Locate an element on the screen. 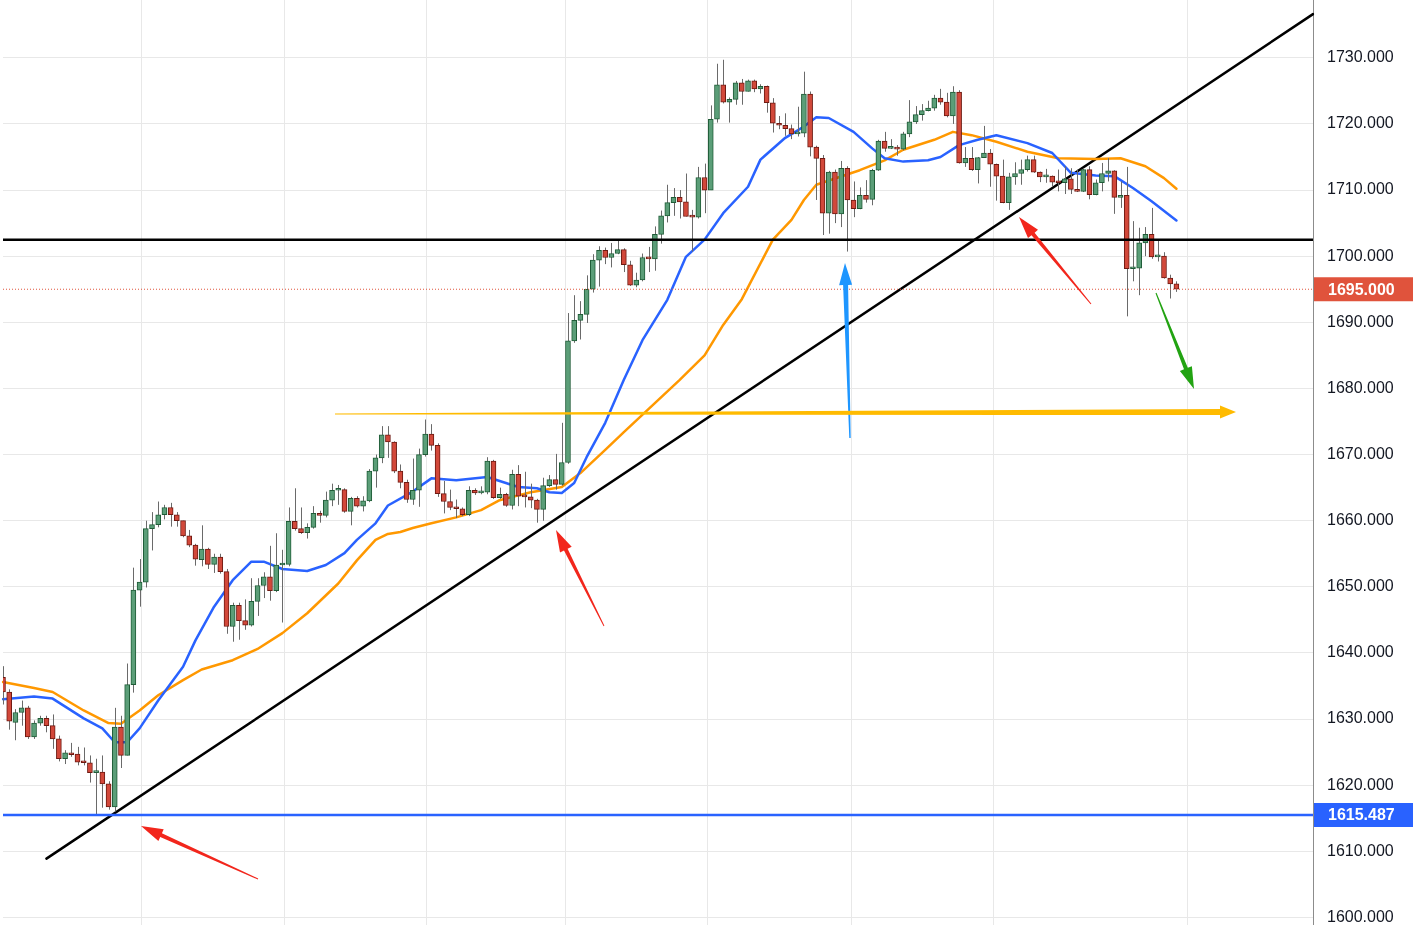 This screenshot has height=925, width=1416. y-tick-label: 1610.000 is located at coordinates (1360, 850).